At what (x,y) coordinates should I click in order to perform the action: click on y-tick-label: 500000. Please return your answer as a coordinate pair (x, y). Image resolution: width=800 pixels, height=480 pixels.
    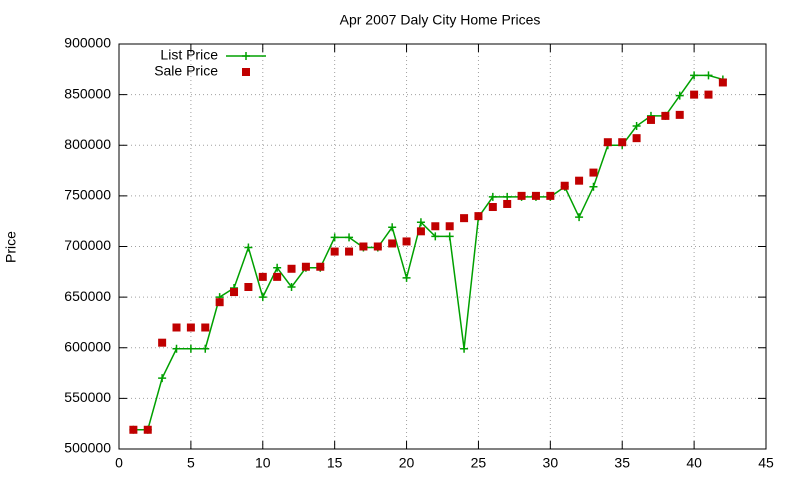
    Looking at the image, I should click on (87, 448).